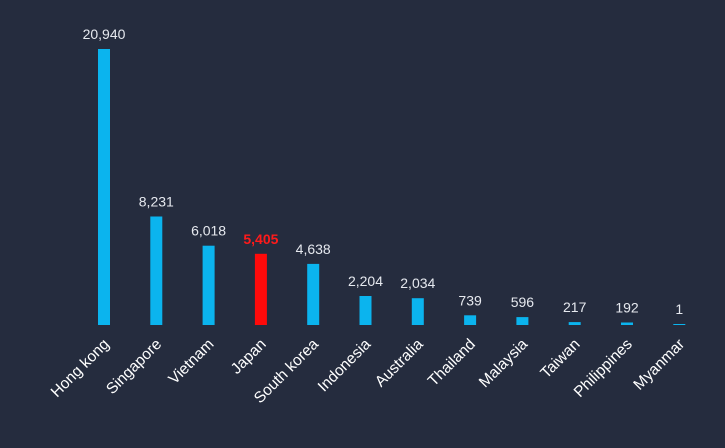 This screenshot has width=725, height=448. I want to click on value-label: 8,231, so click(156, 202).